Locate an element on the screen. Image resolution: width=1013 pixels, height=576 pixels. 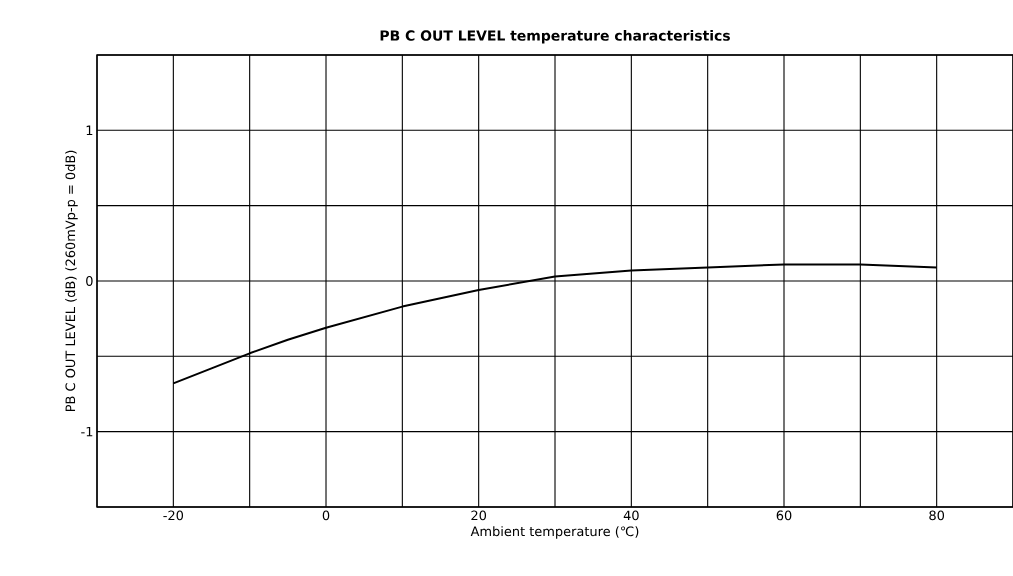
y-tick-label: -1 is located at coordinates (87, 431).